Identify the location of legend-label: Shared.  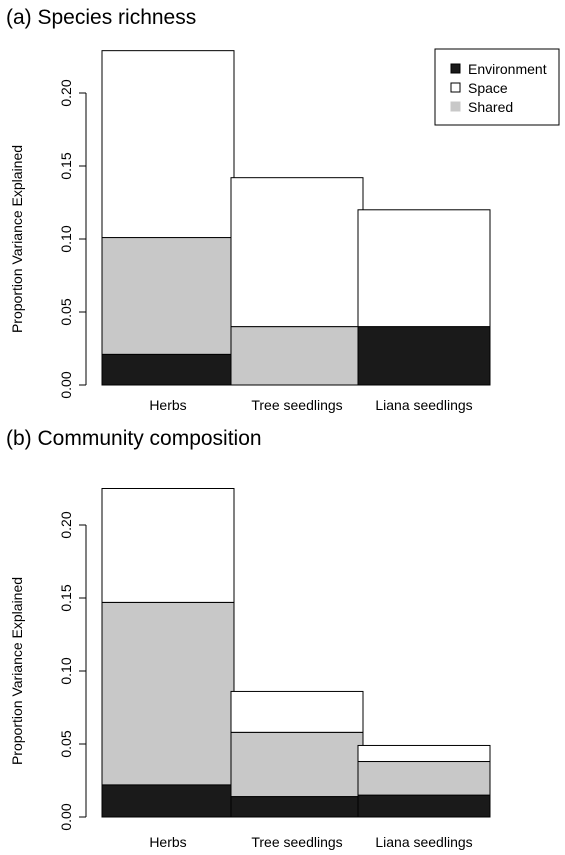
(490, 107).